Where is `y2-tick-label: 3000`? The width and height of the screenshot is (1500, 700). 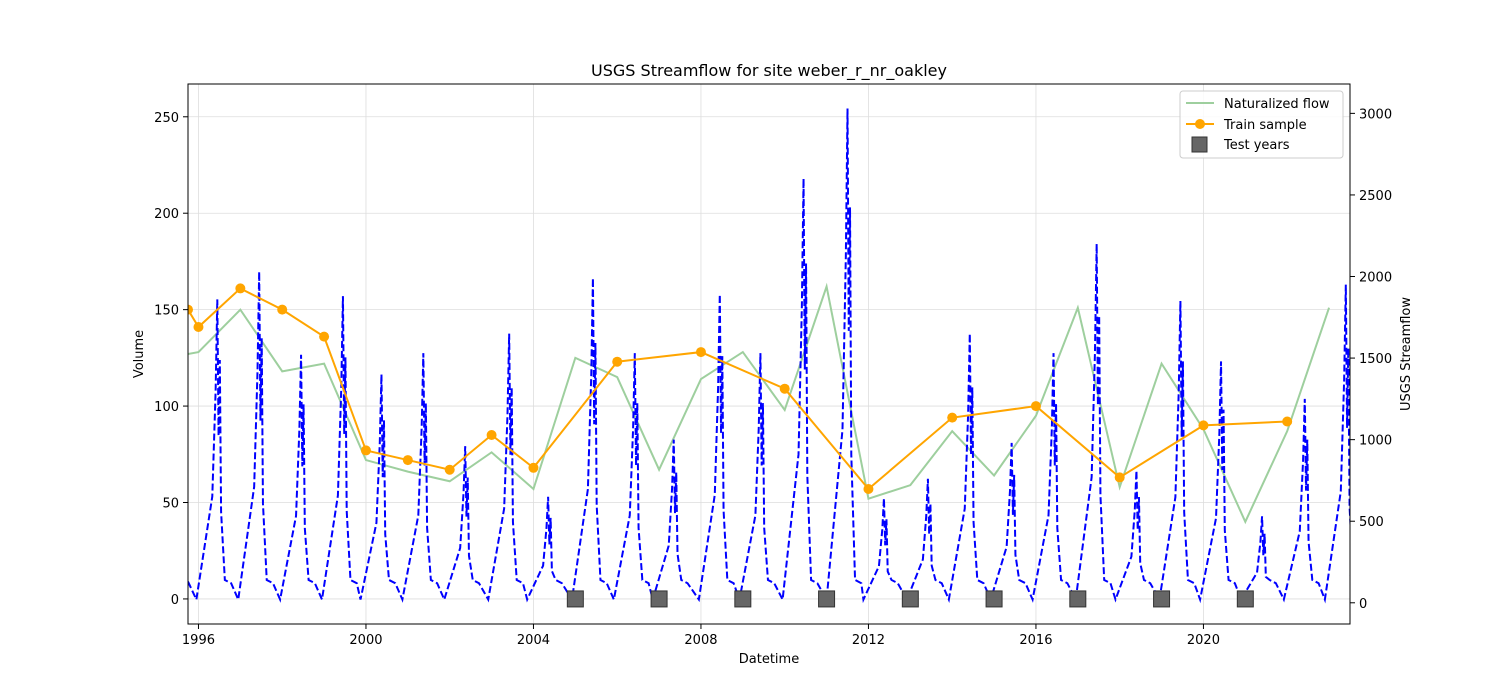 y2-tick-label: 3000 is located at coordinates (1375, 114).